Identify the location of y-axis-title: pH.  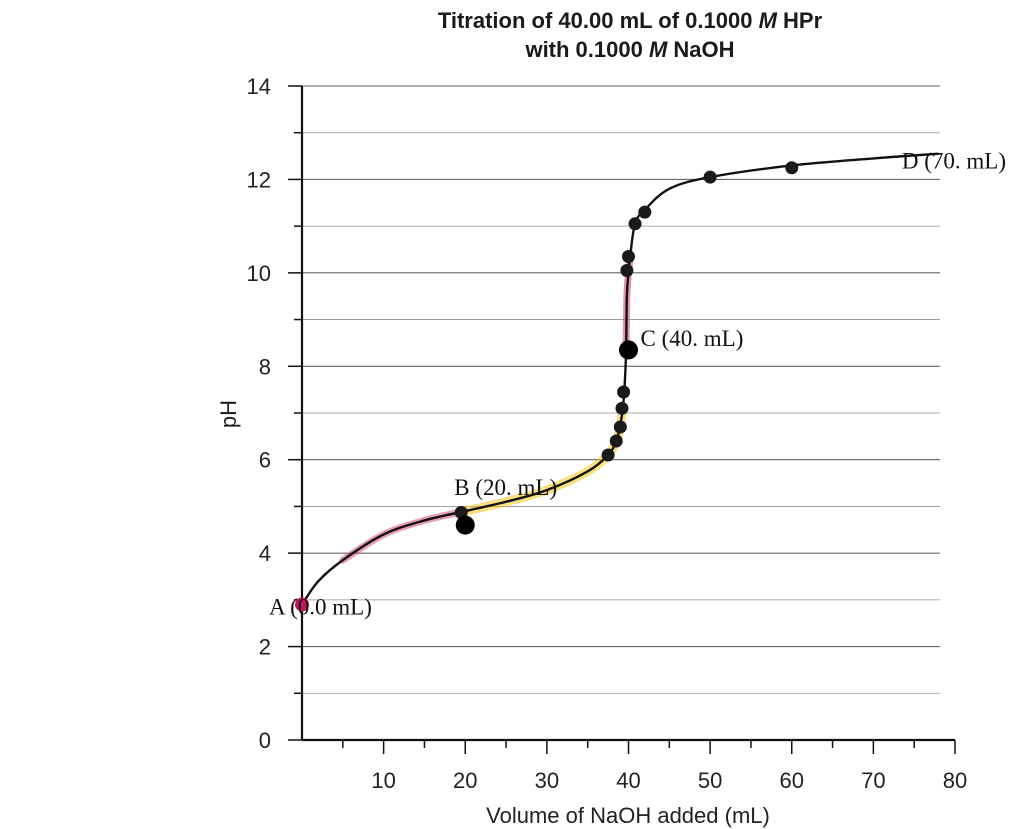
(228, 414).